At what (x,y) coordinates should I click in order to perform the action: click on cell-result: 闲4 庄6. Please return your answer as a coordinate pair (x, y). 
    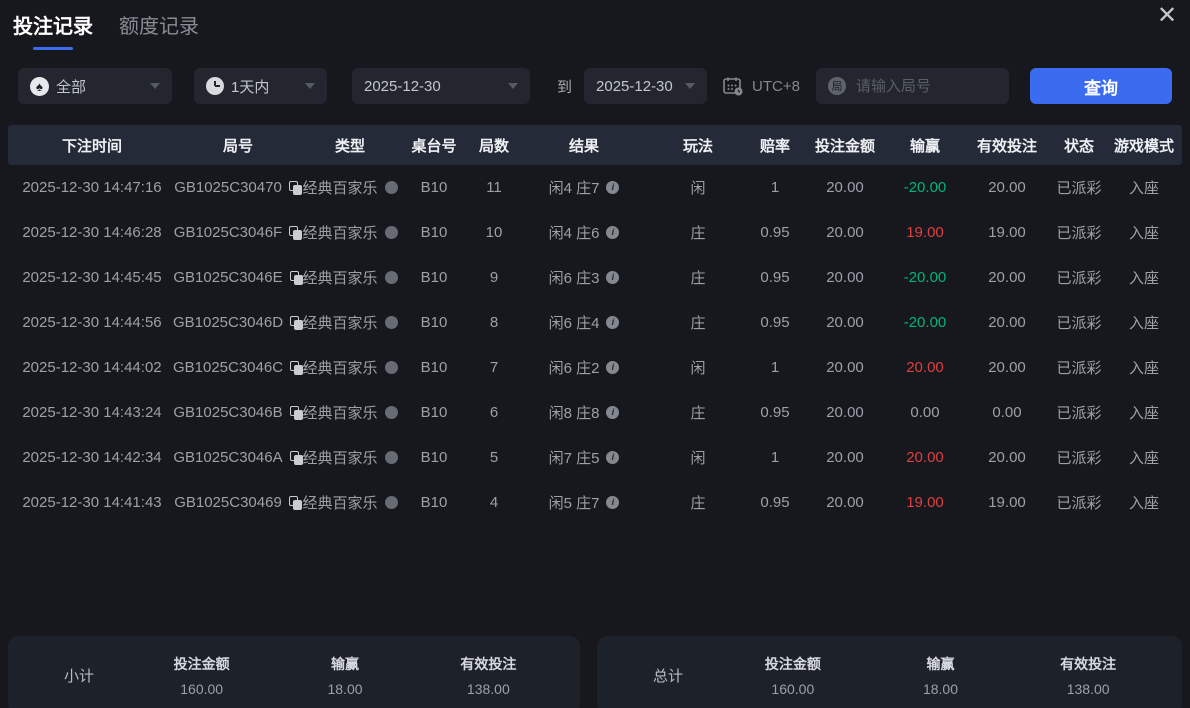
    Looking at the image, I should click on (584, 232).